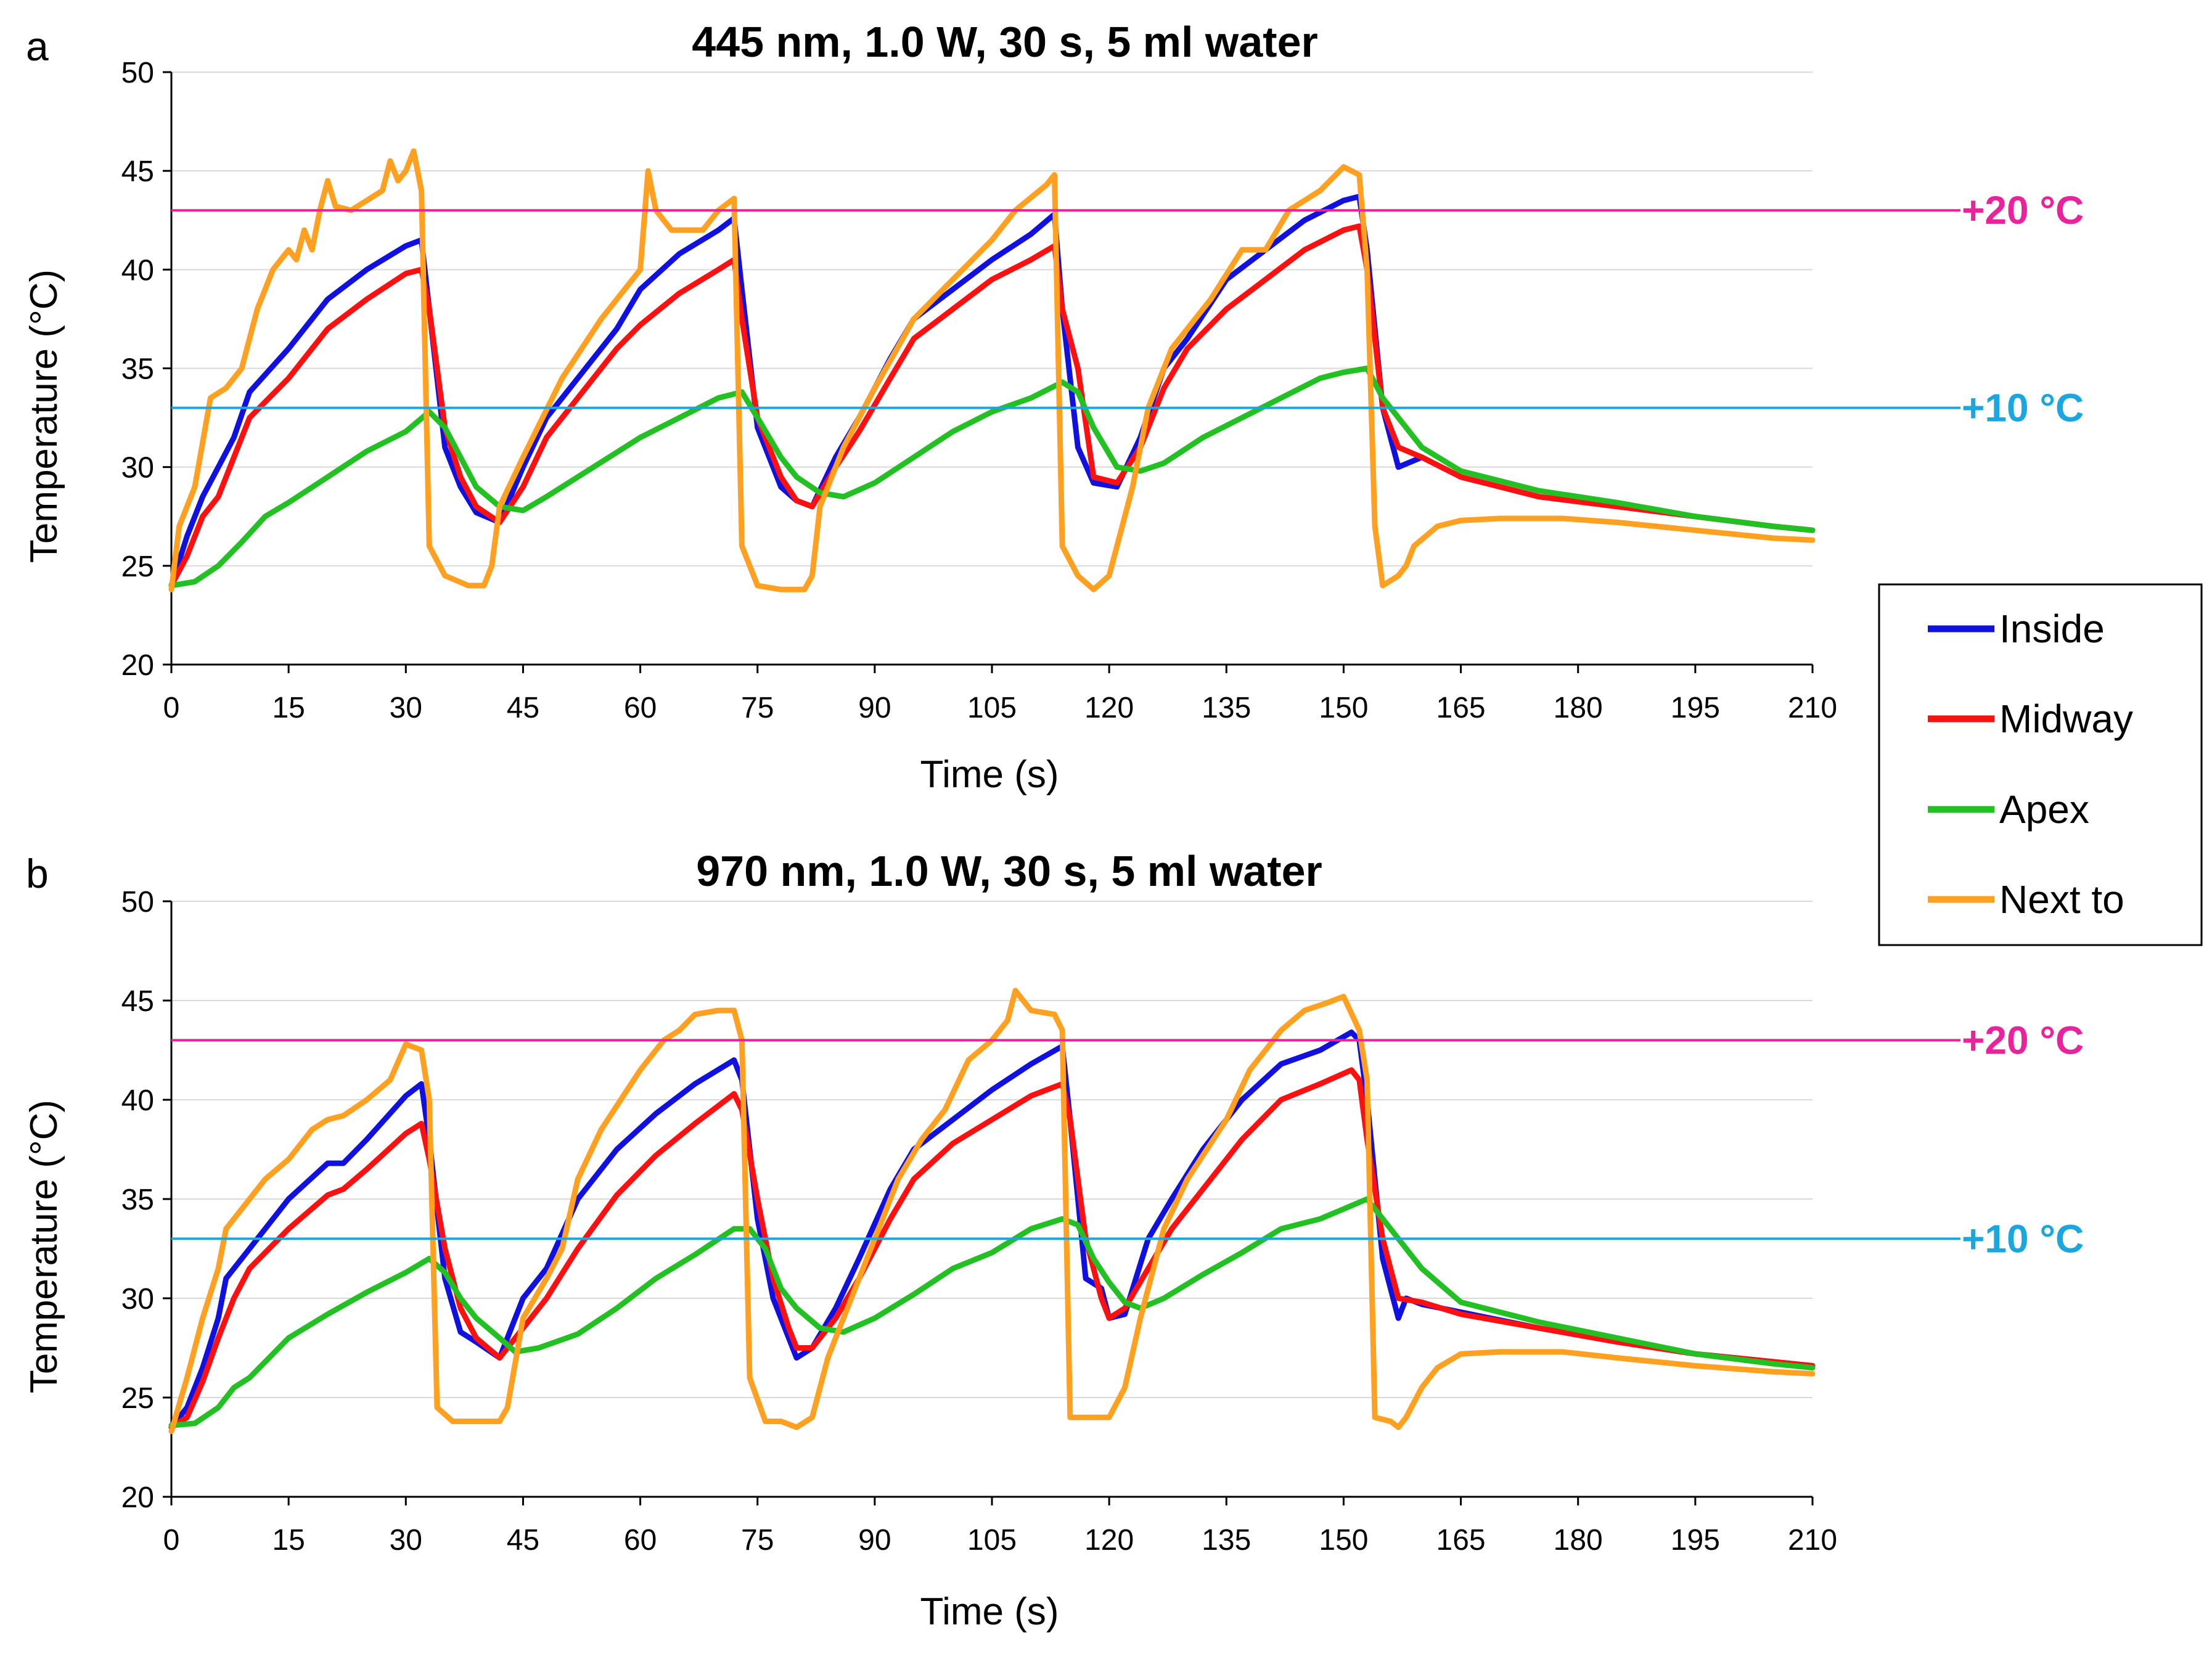  What do you see at coordinates (1812, 1540) in the screenshot?
I see `x-tick-label-210-b: 210` at bounding box center [1812, 1540].